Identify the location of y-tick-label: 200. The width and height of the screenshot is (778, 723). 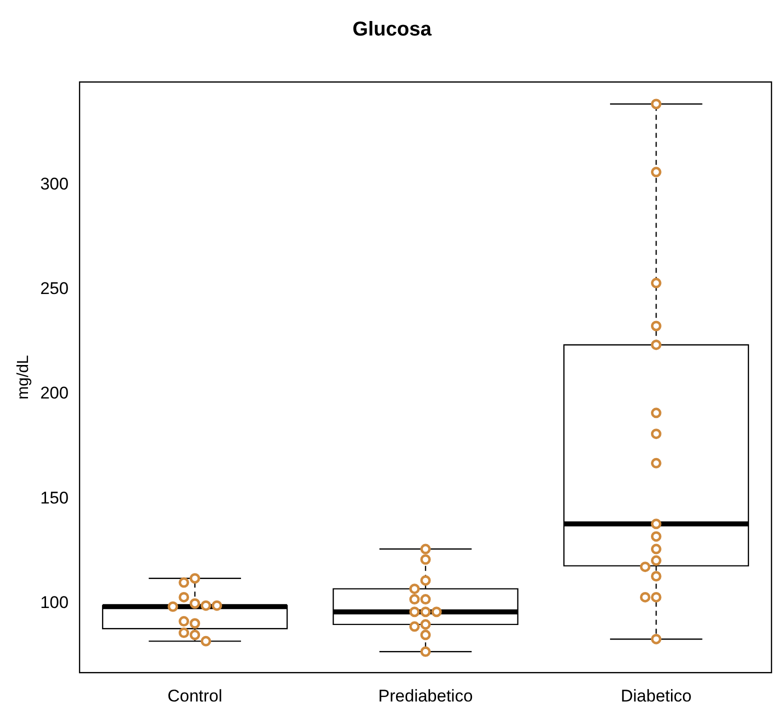
(54, 393).